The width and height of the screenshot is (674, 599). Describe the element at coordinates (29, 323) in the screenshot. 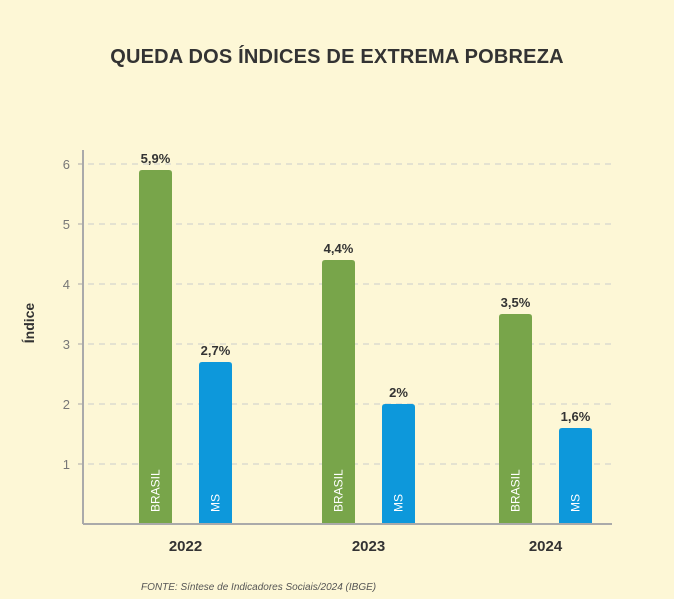

I see `y-axis-label: Índice` at that location.